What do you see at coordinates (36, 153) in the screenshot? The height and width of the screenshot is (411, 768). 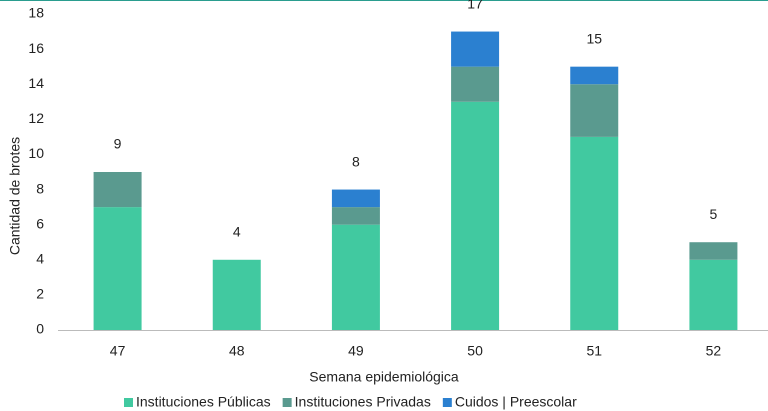 I see `y-tick-label: 10` at bounding box center [36, 153].